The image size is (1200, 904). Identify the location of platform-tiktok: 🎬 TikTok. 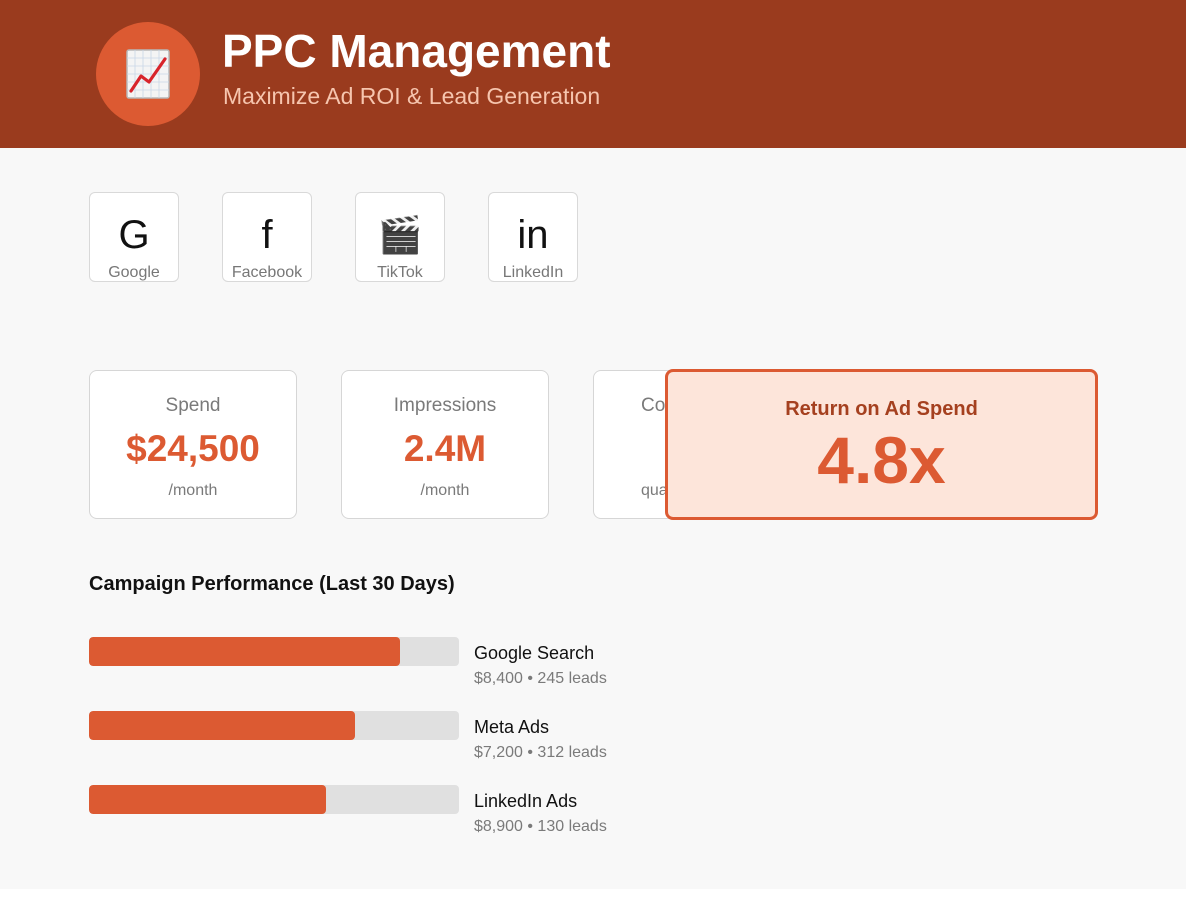
(400, 237).